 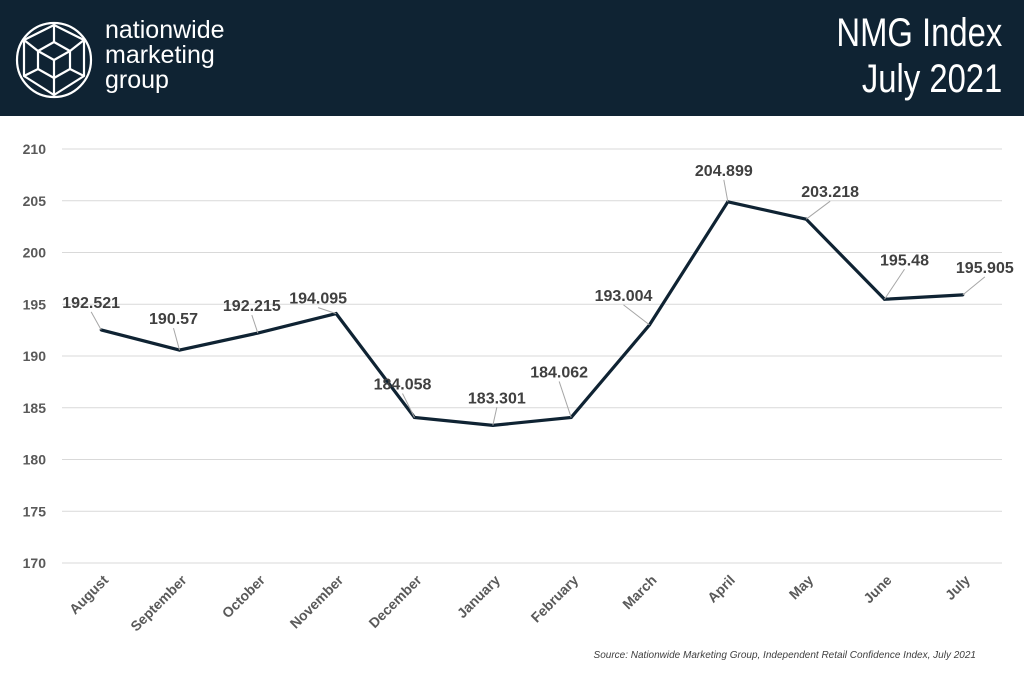 I want to click on x-tick-label: April, so click(x=721, y=589).